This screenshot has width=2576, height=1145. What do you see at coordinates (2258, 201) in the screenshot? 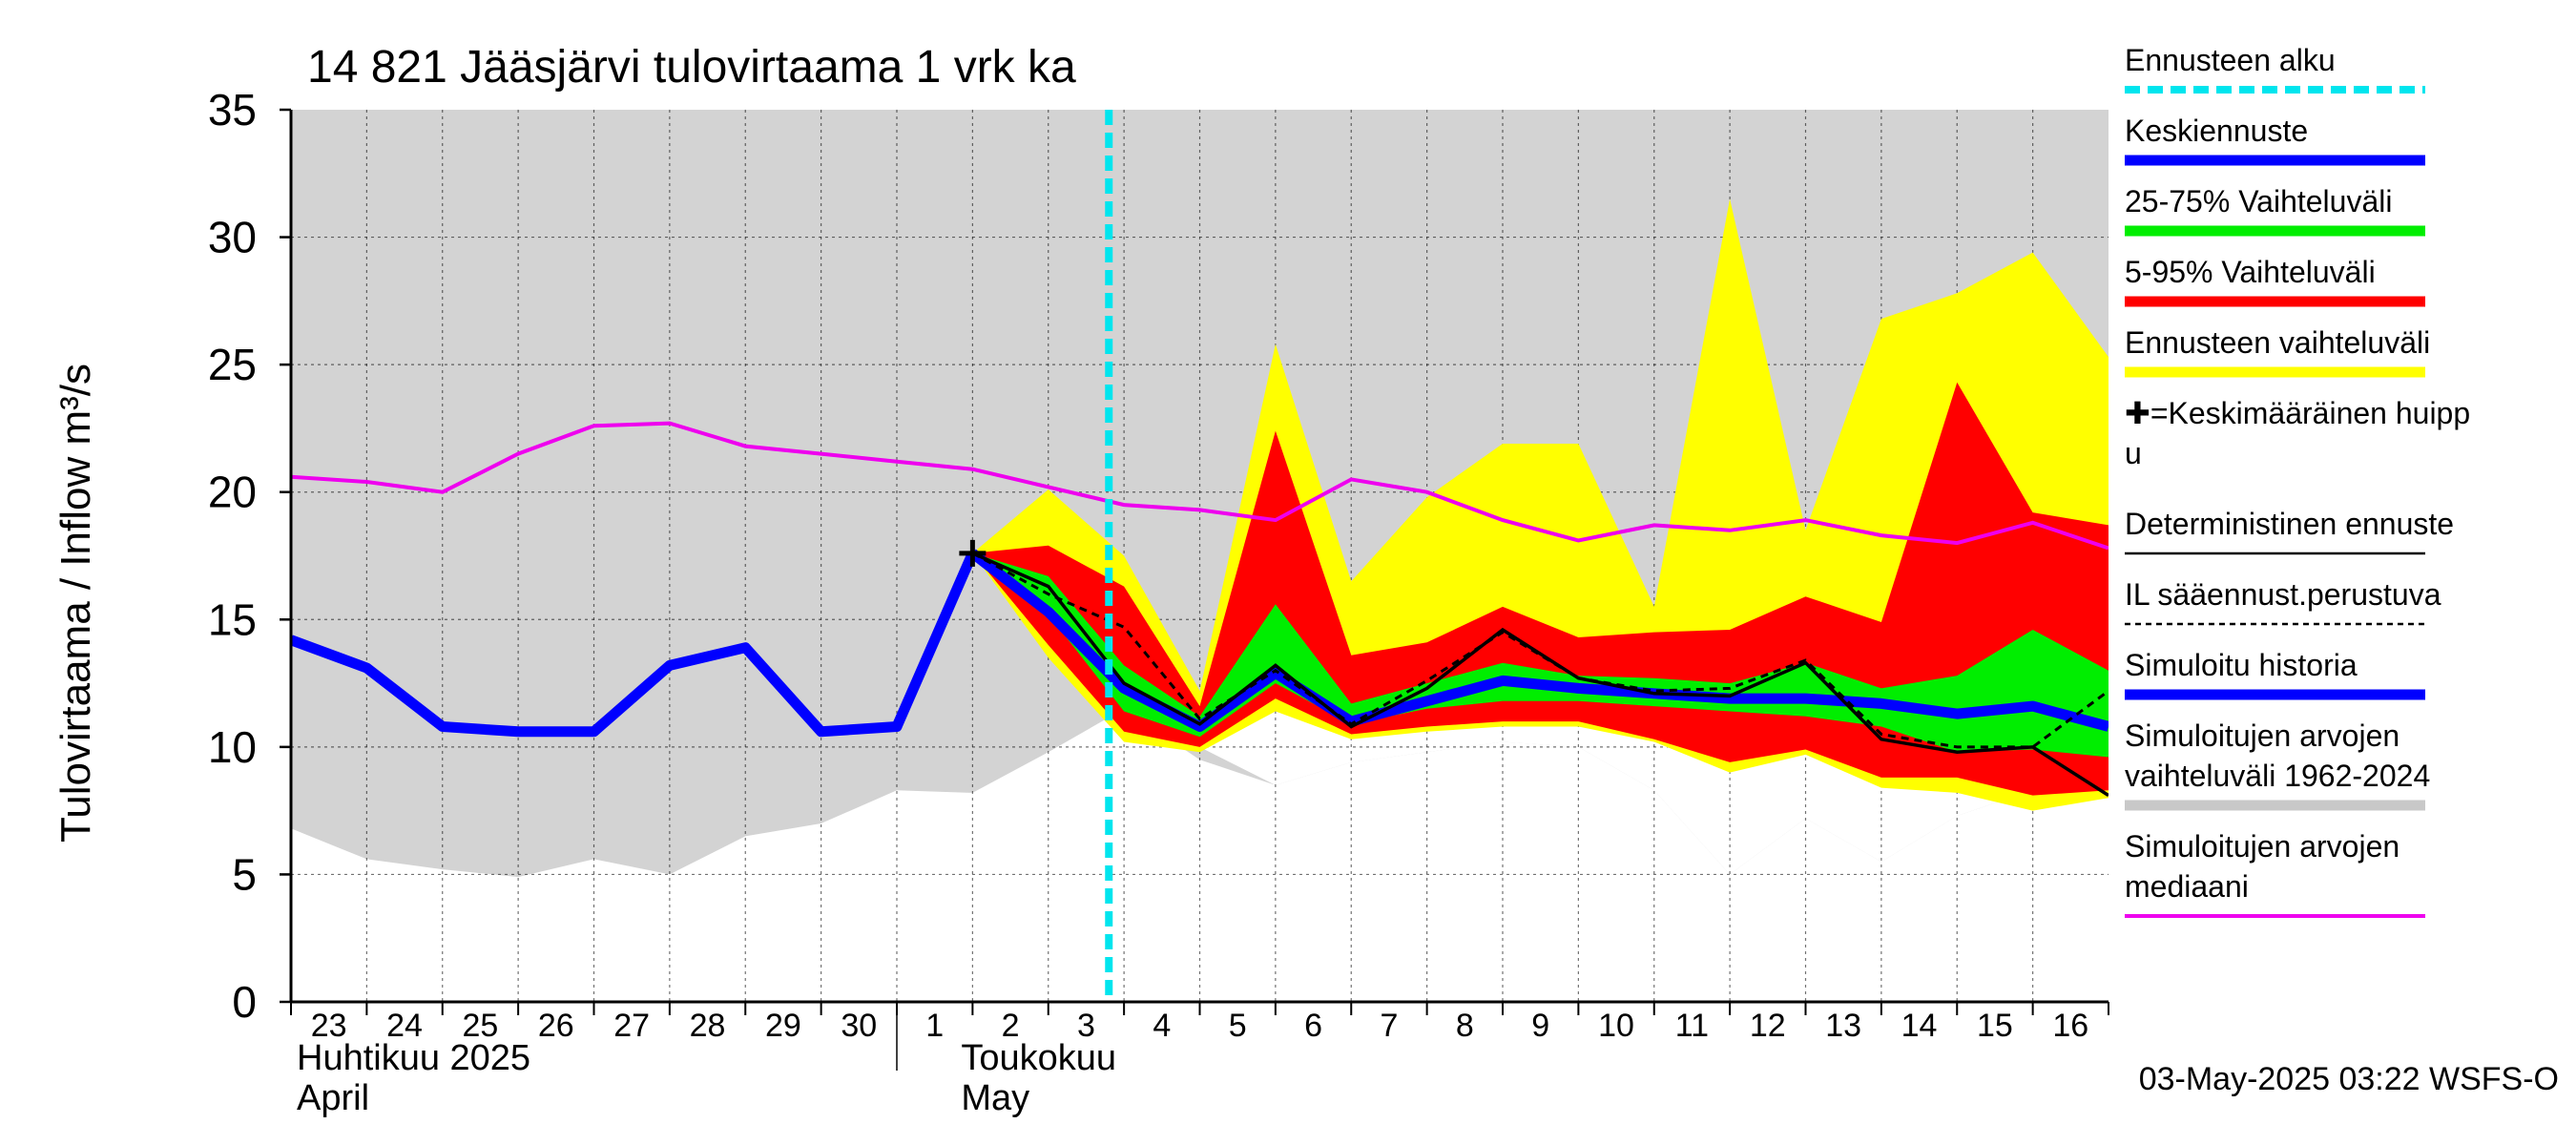
I see `legend-label: 25-75% Vaihteluväli` at bounding box center [2258, 201].